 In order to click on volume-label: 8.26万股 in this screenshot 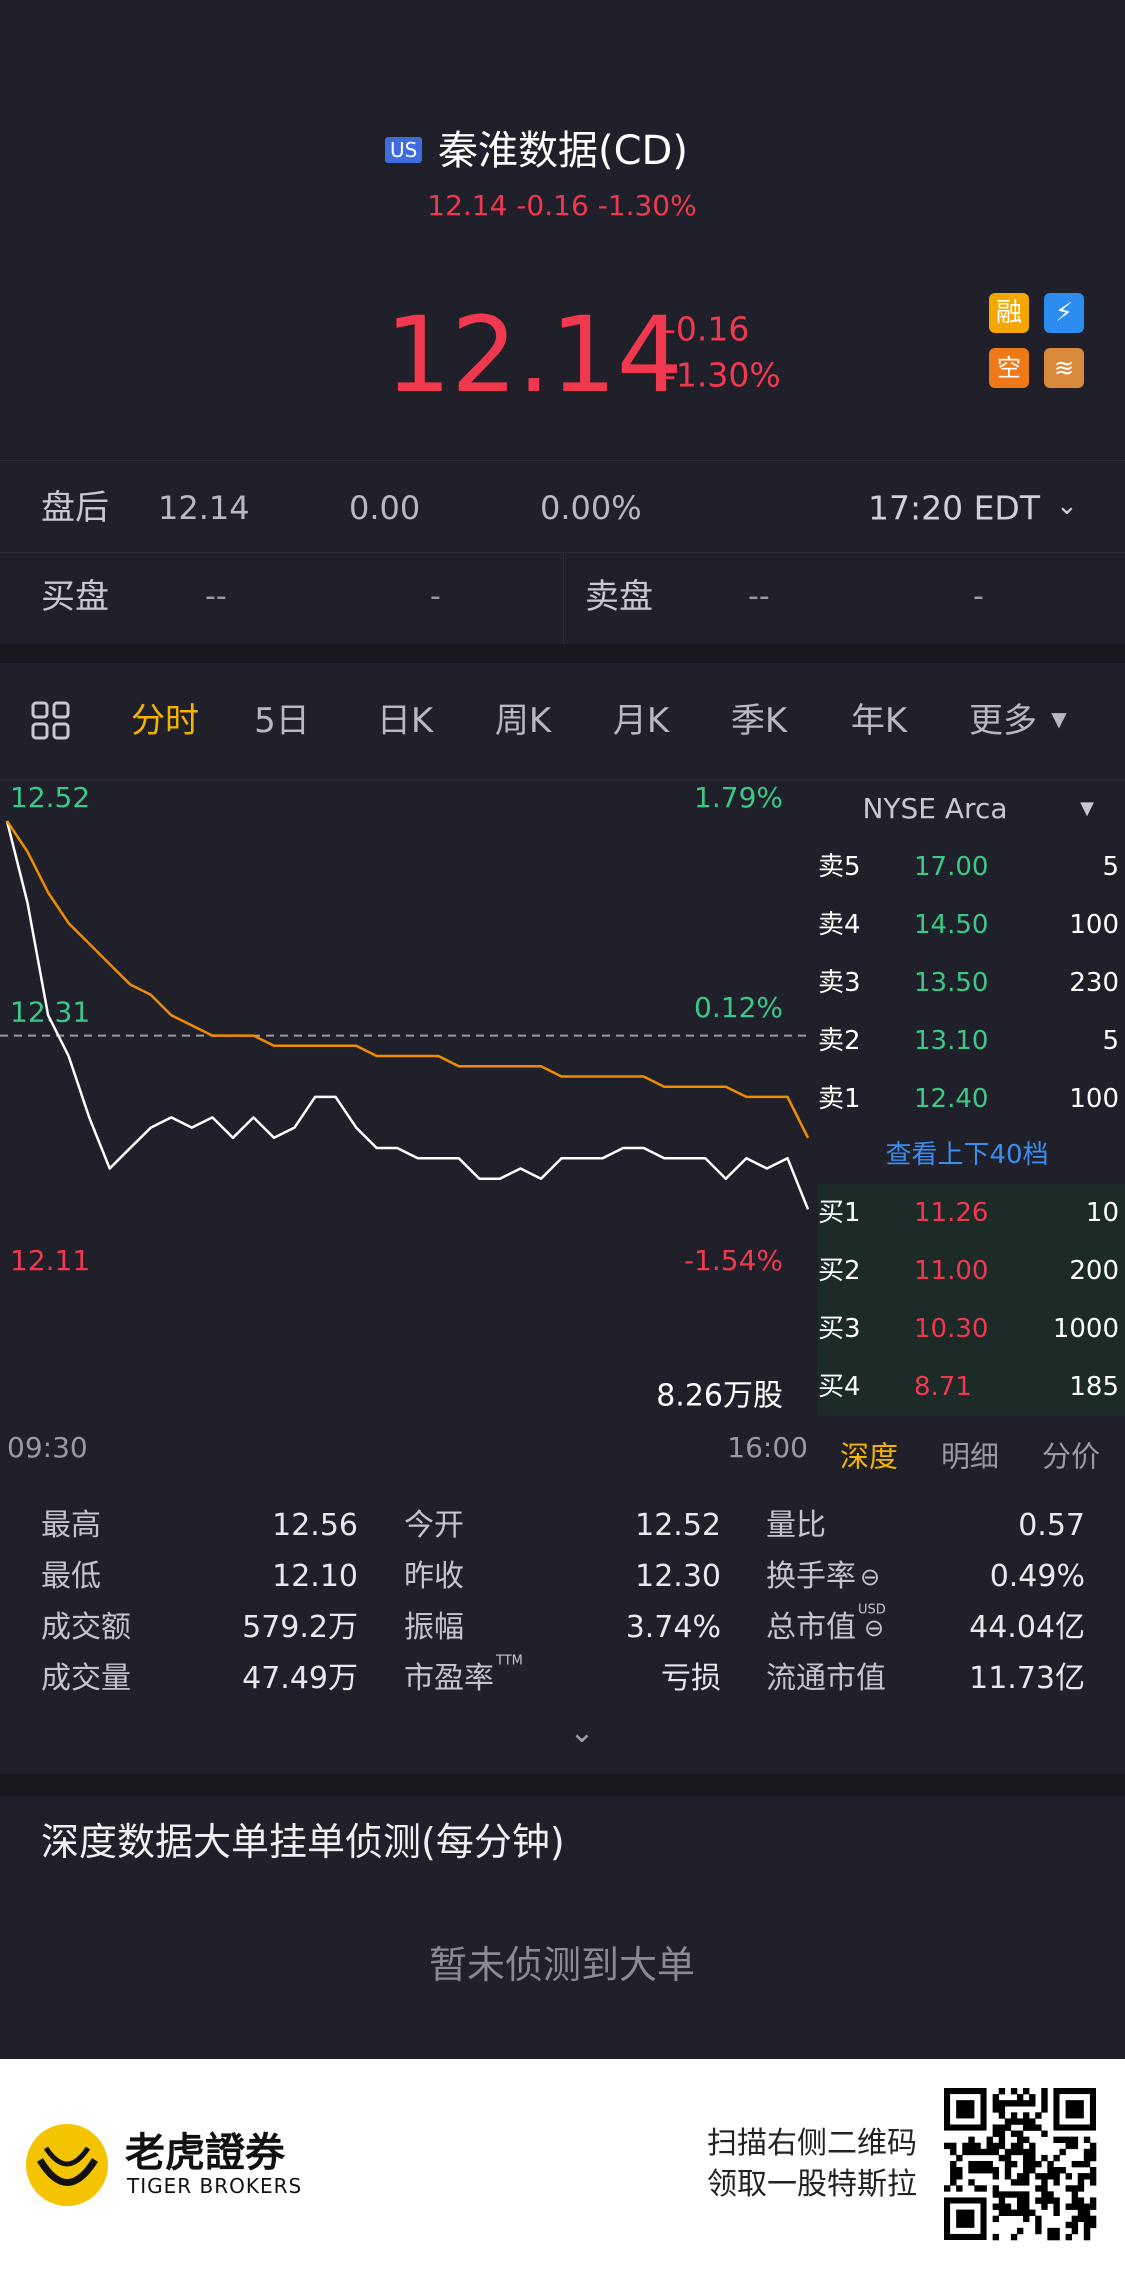, I will do `click(719, 1396)`.